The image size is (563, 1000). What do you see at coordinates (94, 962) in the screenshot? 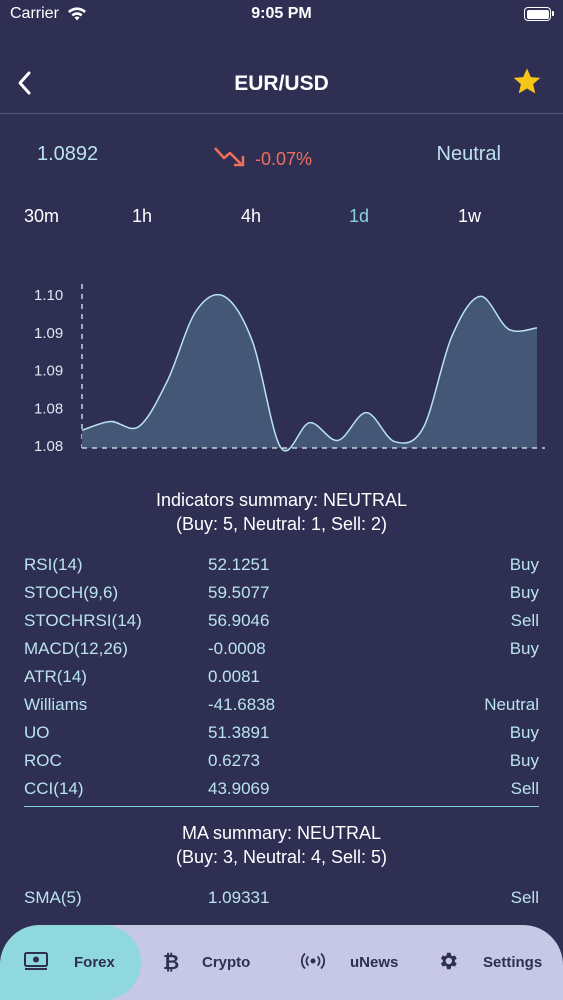
I see `tab-forex-label: Forex` at bounding box center [94, 962].